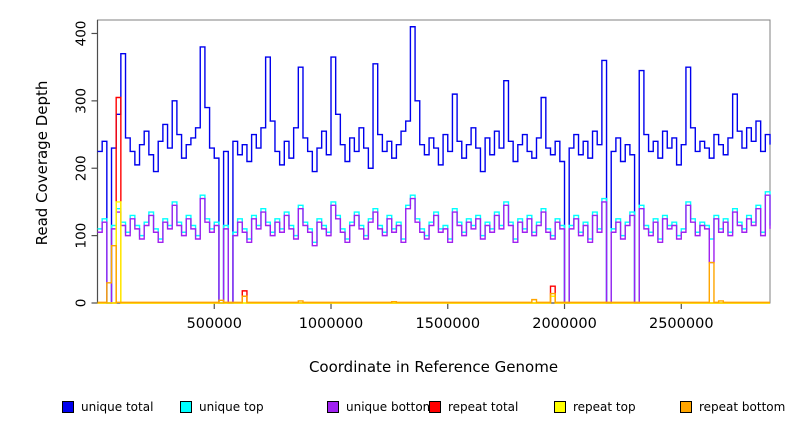 This screenshot has height=432, width=792. What do you see at coordinates (681, 324) in the screenshot?
I see `x-tick-label: 2500000` at bounding box center [681, 324].